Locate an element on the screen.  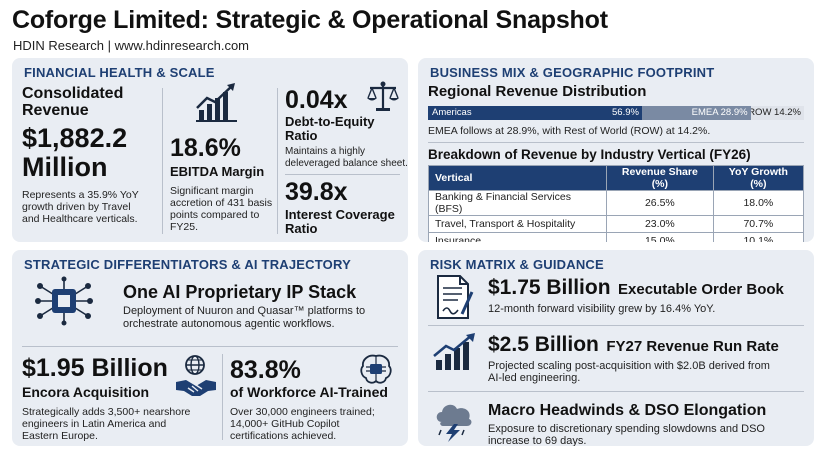
region-share-label: 56.9% is located at coordinates (625, 112).